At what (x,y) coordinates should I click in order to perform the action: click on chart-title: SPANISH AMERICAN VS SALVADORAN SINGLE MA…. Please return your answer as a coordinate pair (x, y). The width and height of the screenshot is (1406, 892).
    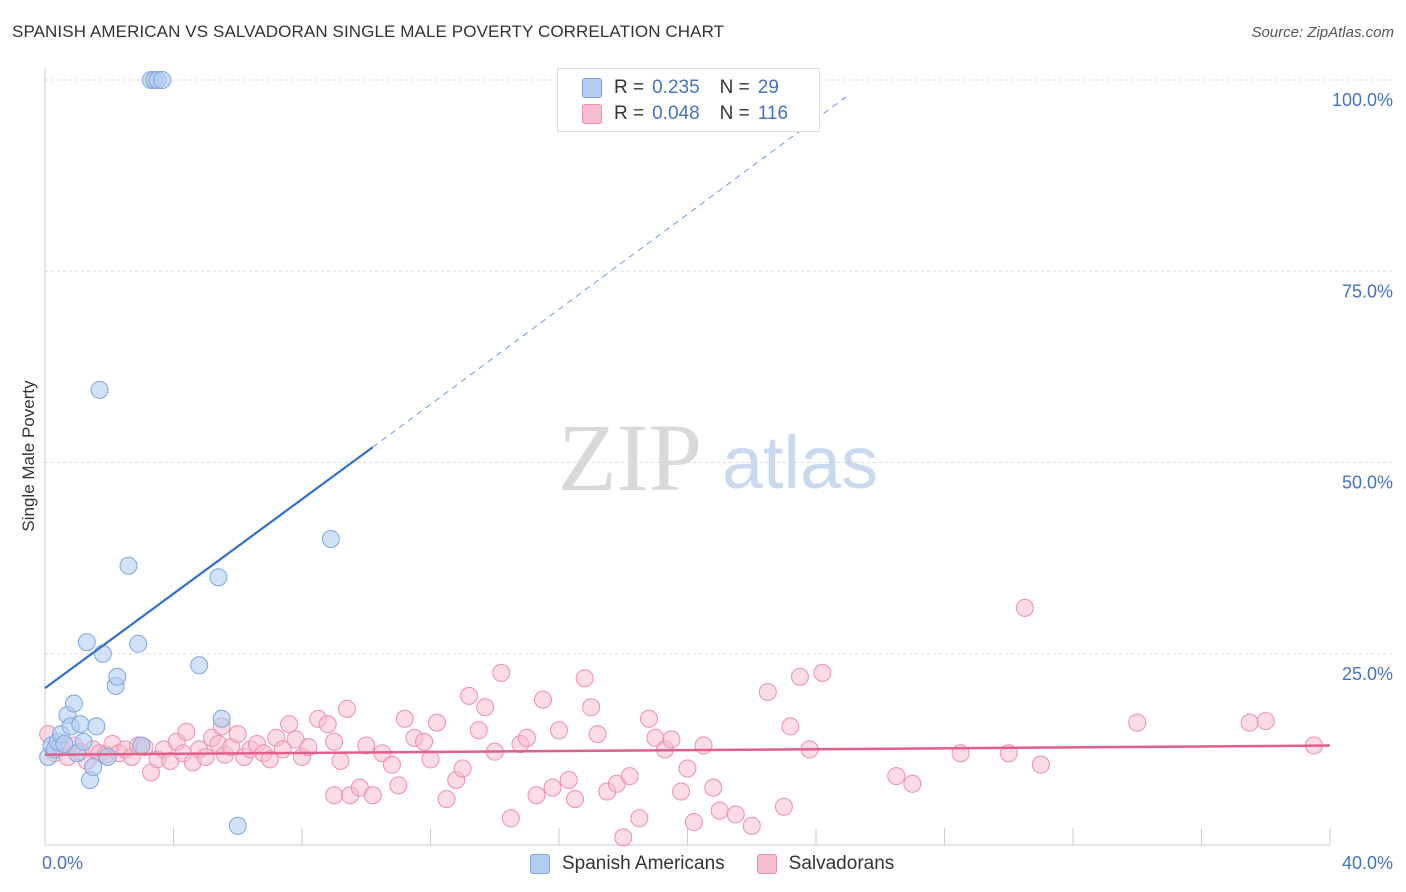
    Looking at the image, I should click on (368, 31).